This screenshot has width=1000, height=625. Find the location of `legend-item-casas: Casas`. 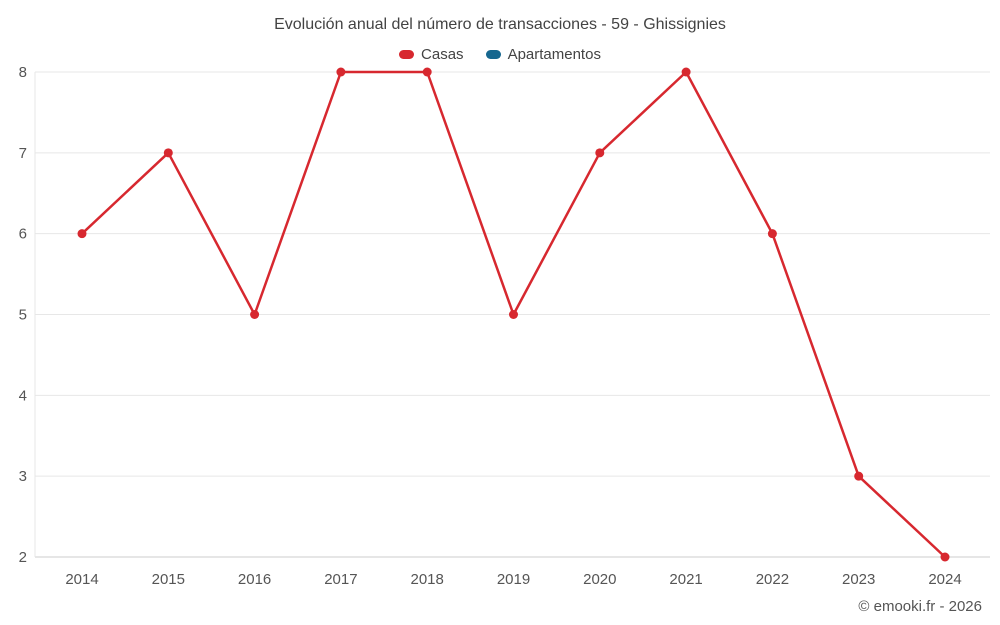

legend-item-casas: Casas is located at coordinates (431, 54).